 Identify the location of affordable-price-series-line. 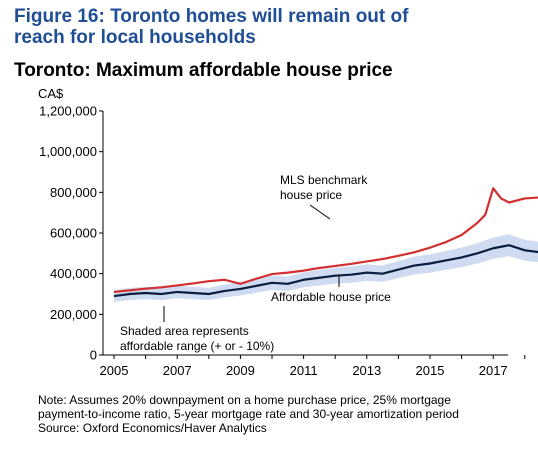
(325, 271).